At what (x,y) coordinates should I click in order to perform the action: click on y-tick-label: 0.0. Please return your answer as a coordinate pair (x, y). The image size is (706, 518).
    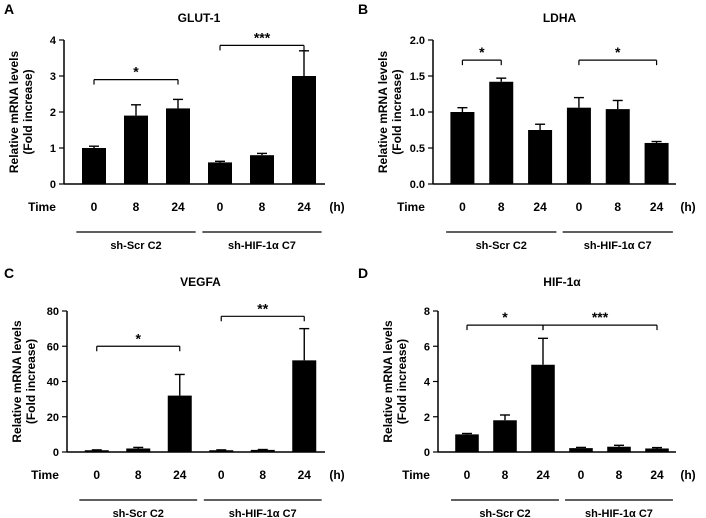
    Looking at the image, I should click on (417, 185).